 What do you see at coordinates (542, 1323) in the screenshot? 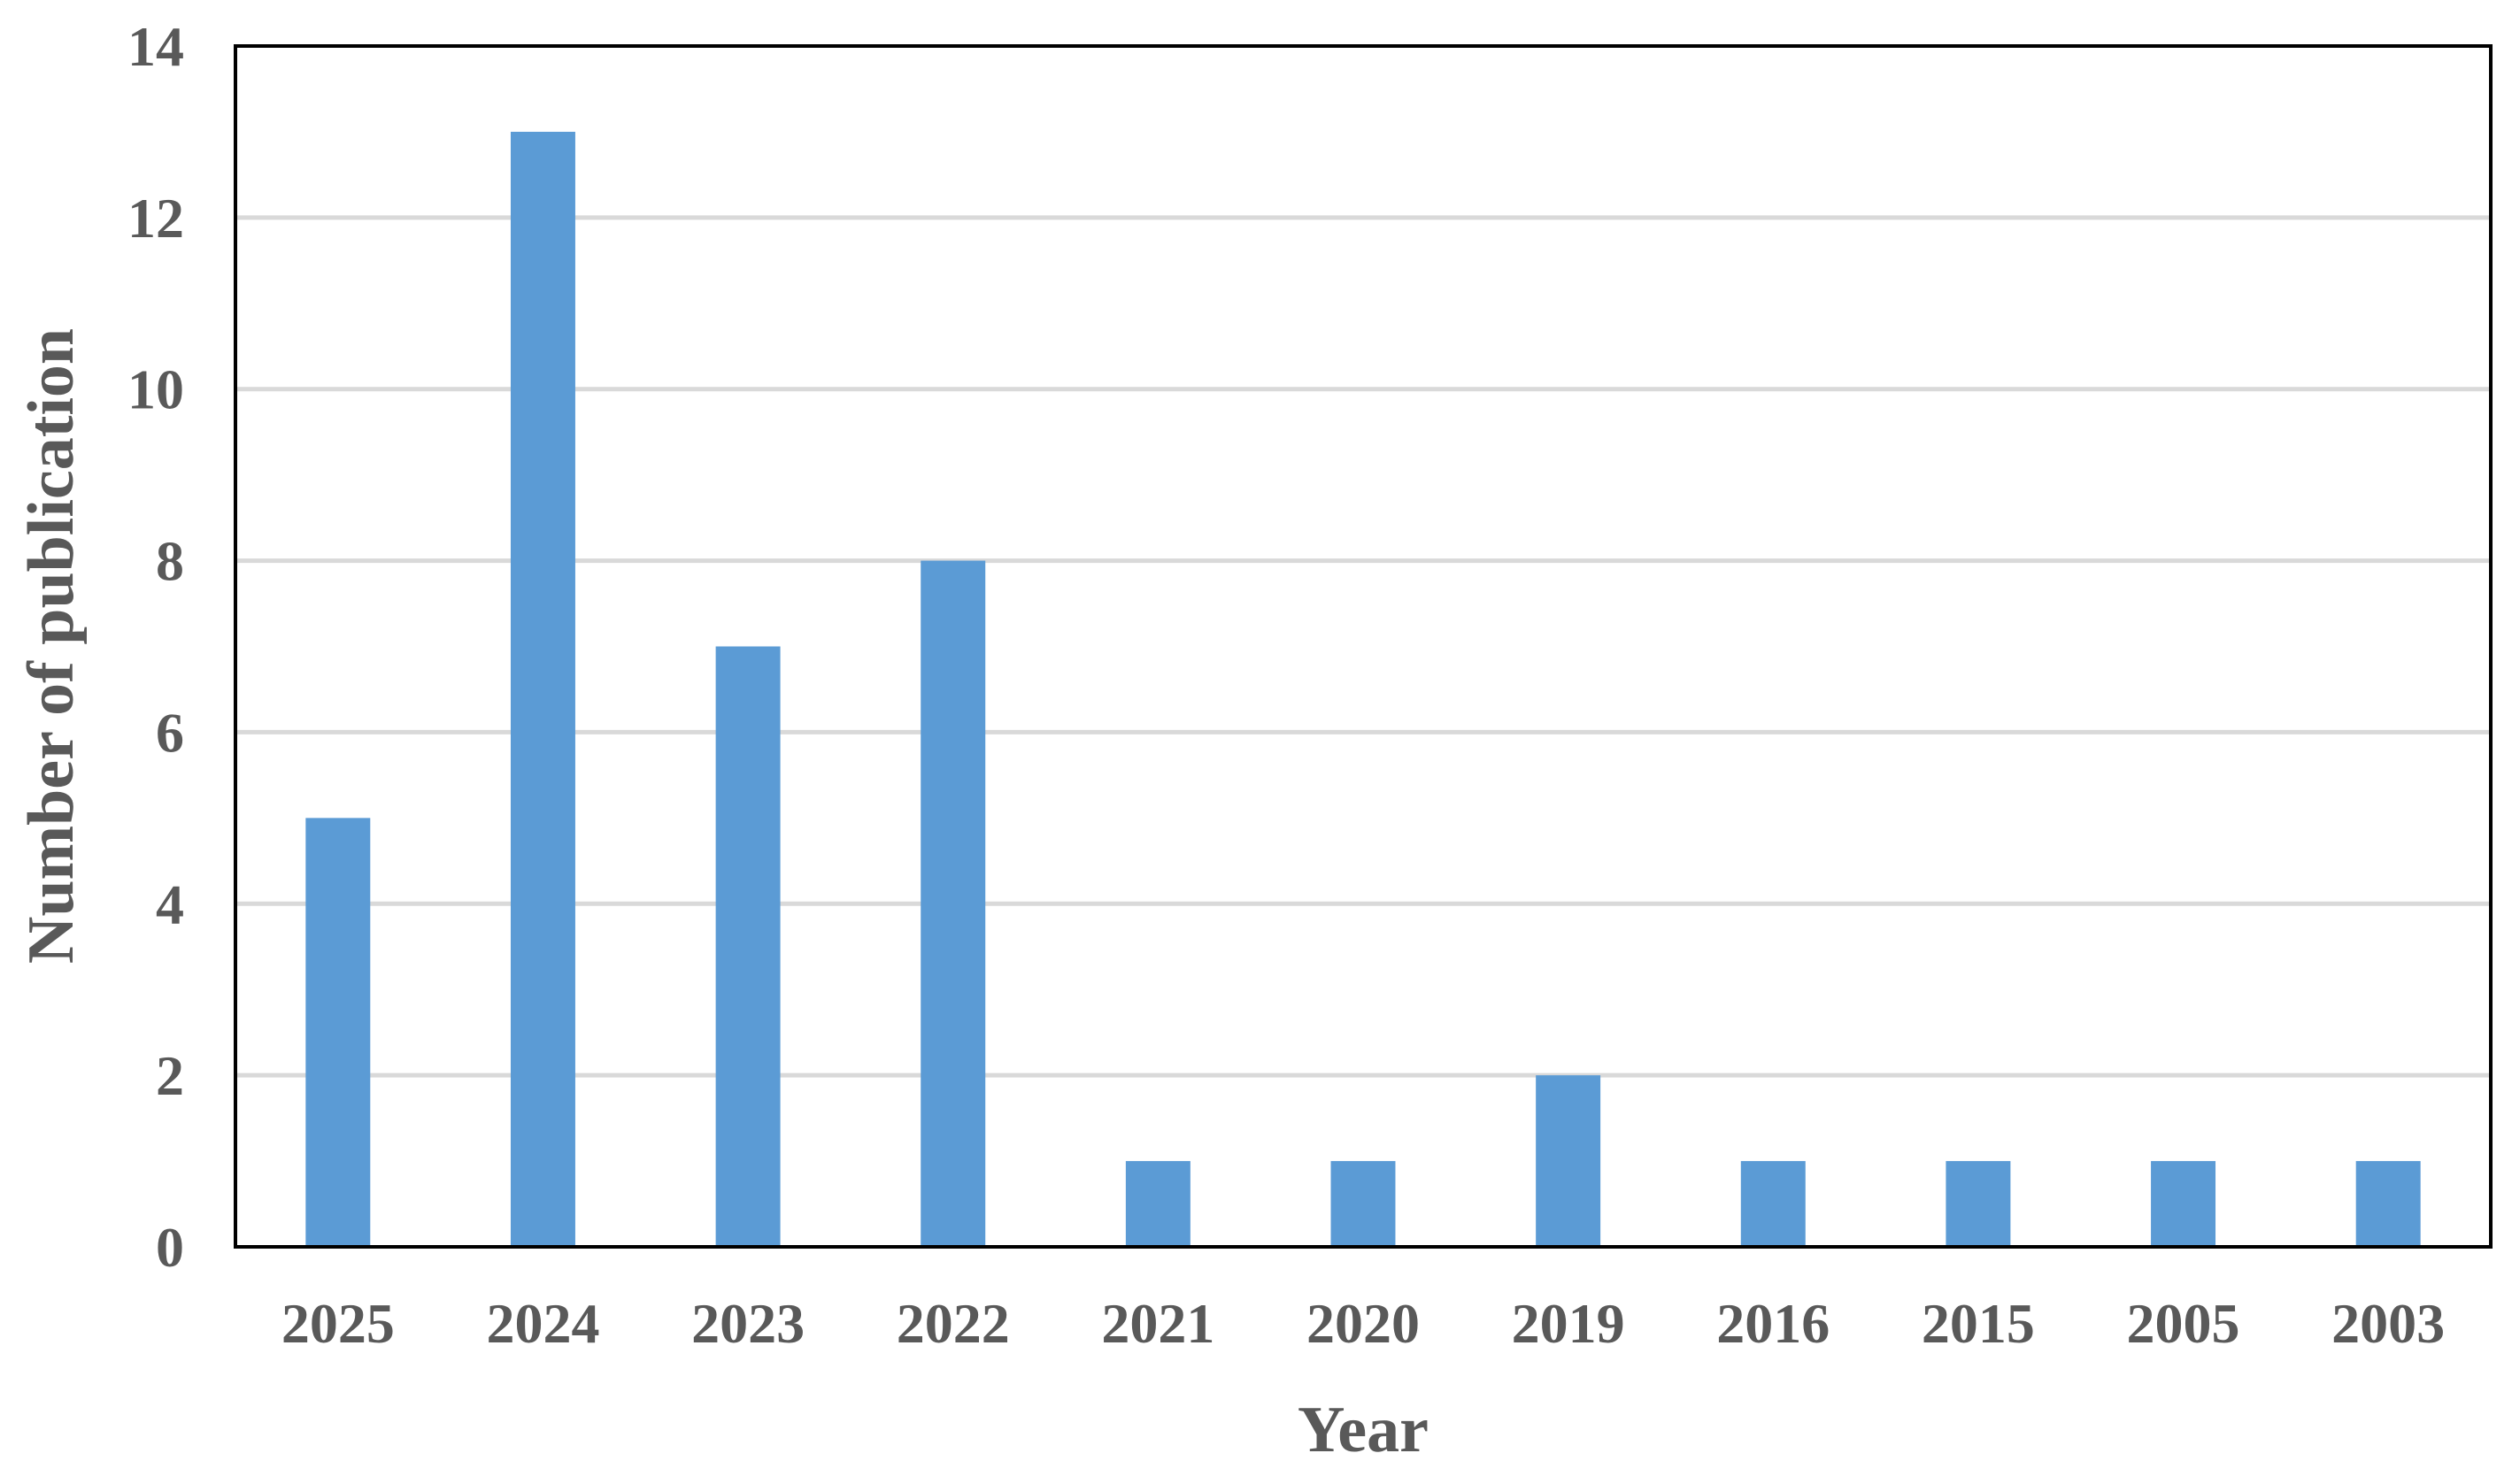
I see `x-tick-label-2024: 2024` at bounding box center [542, 1323].